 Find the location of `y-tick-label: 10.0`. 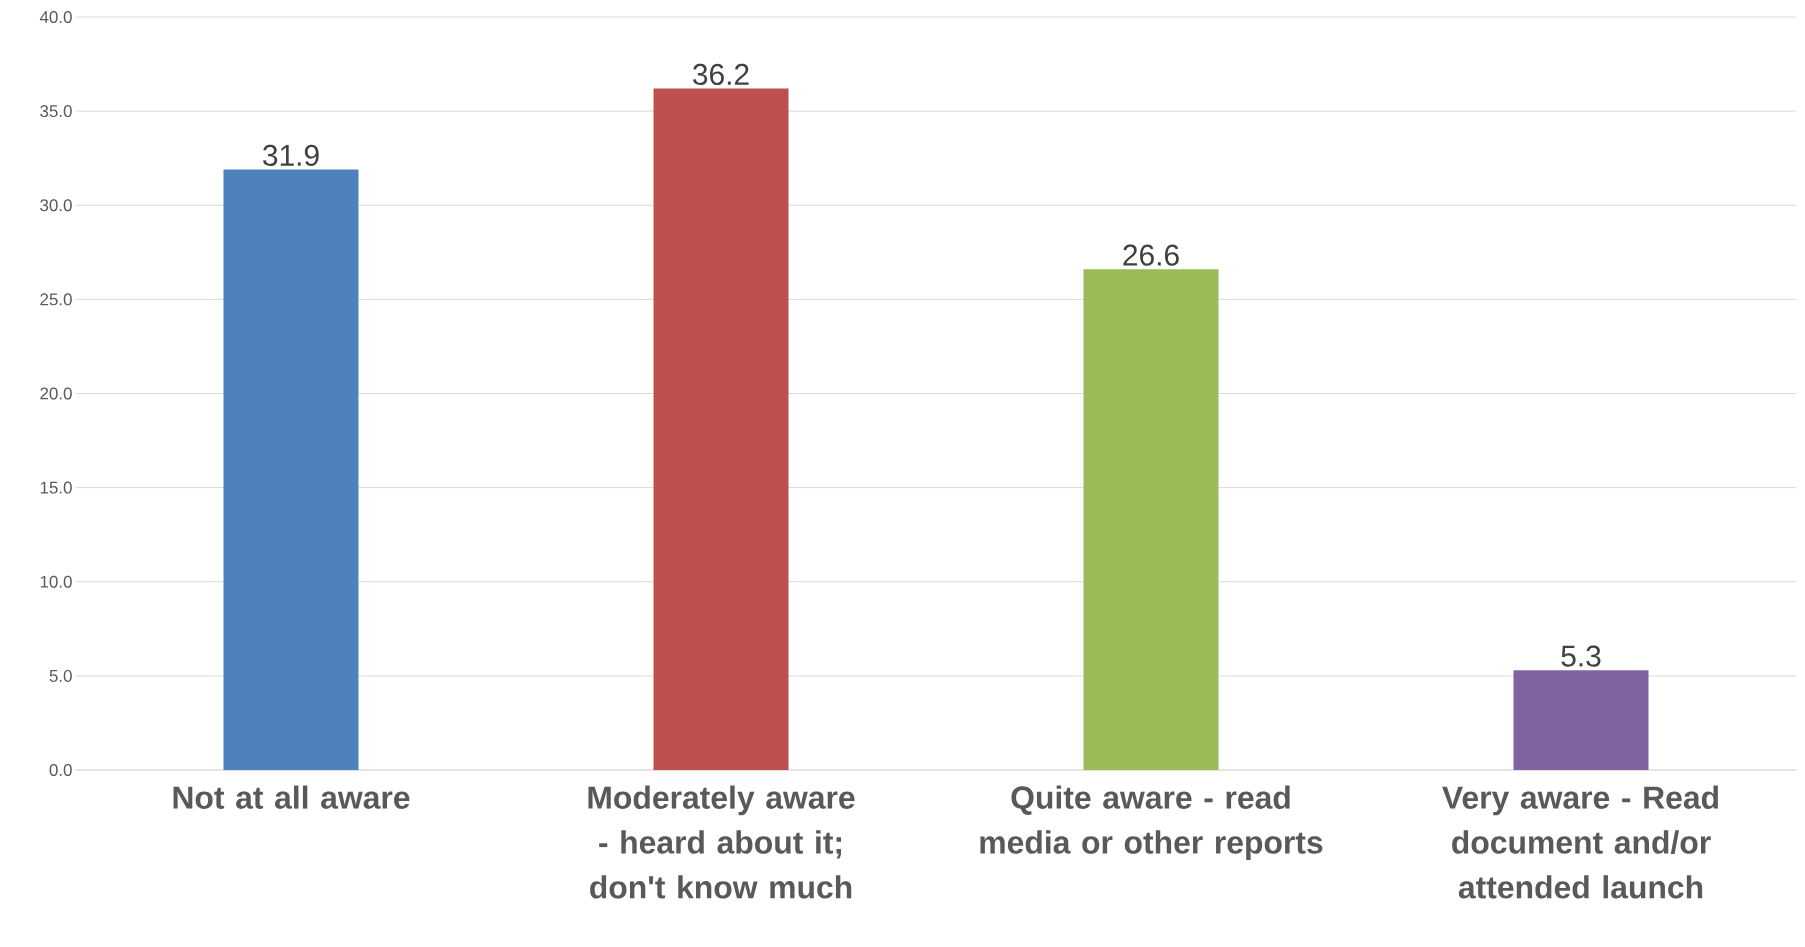

y-tick-label: 10.0 is located at coordinates (56, 581).